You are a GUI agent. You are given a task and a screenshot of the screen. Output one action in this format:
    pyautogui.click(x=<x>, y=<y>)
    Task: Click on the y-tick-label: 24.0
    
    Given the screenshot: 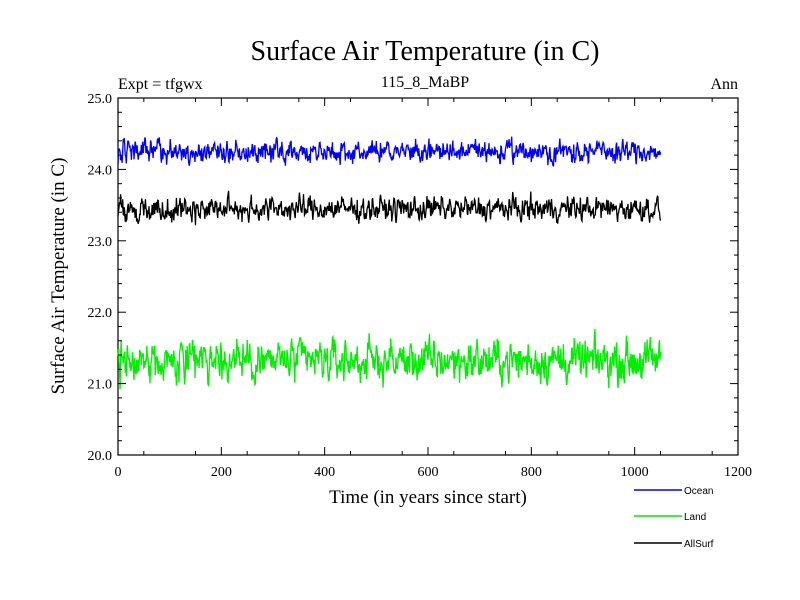 What is the action you would take?
    pyautogui.click(x=100, y=170)
    